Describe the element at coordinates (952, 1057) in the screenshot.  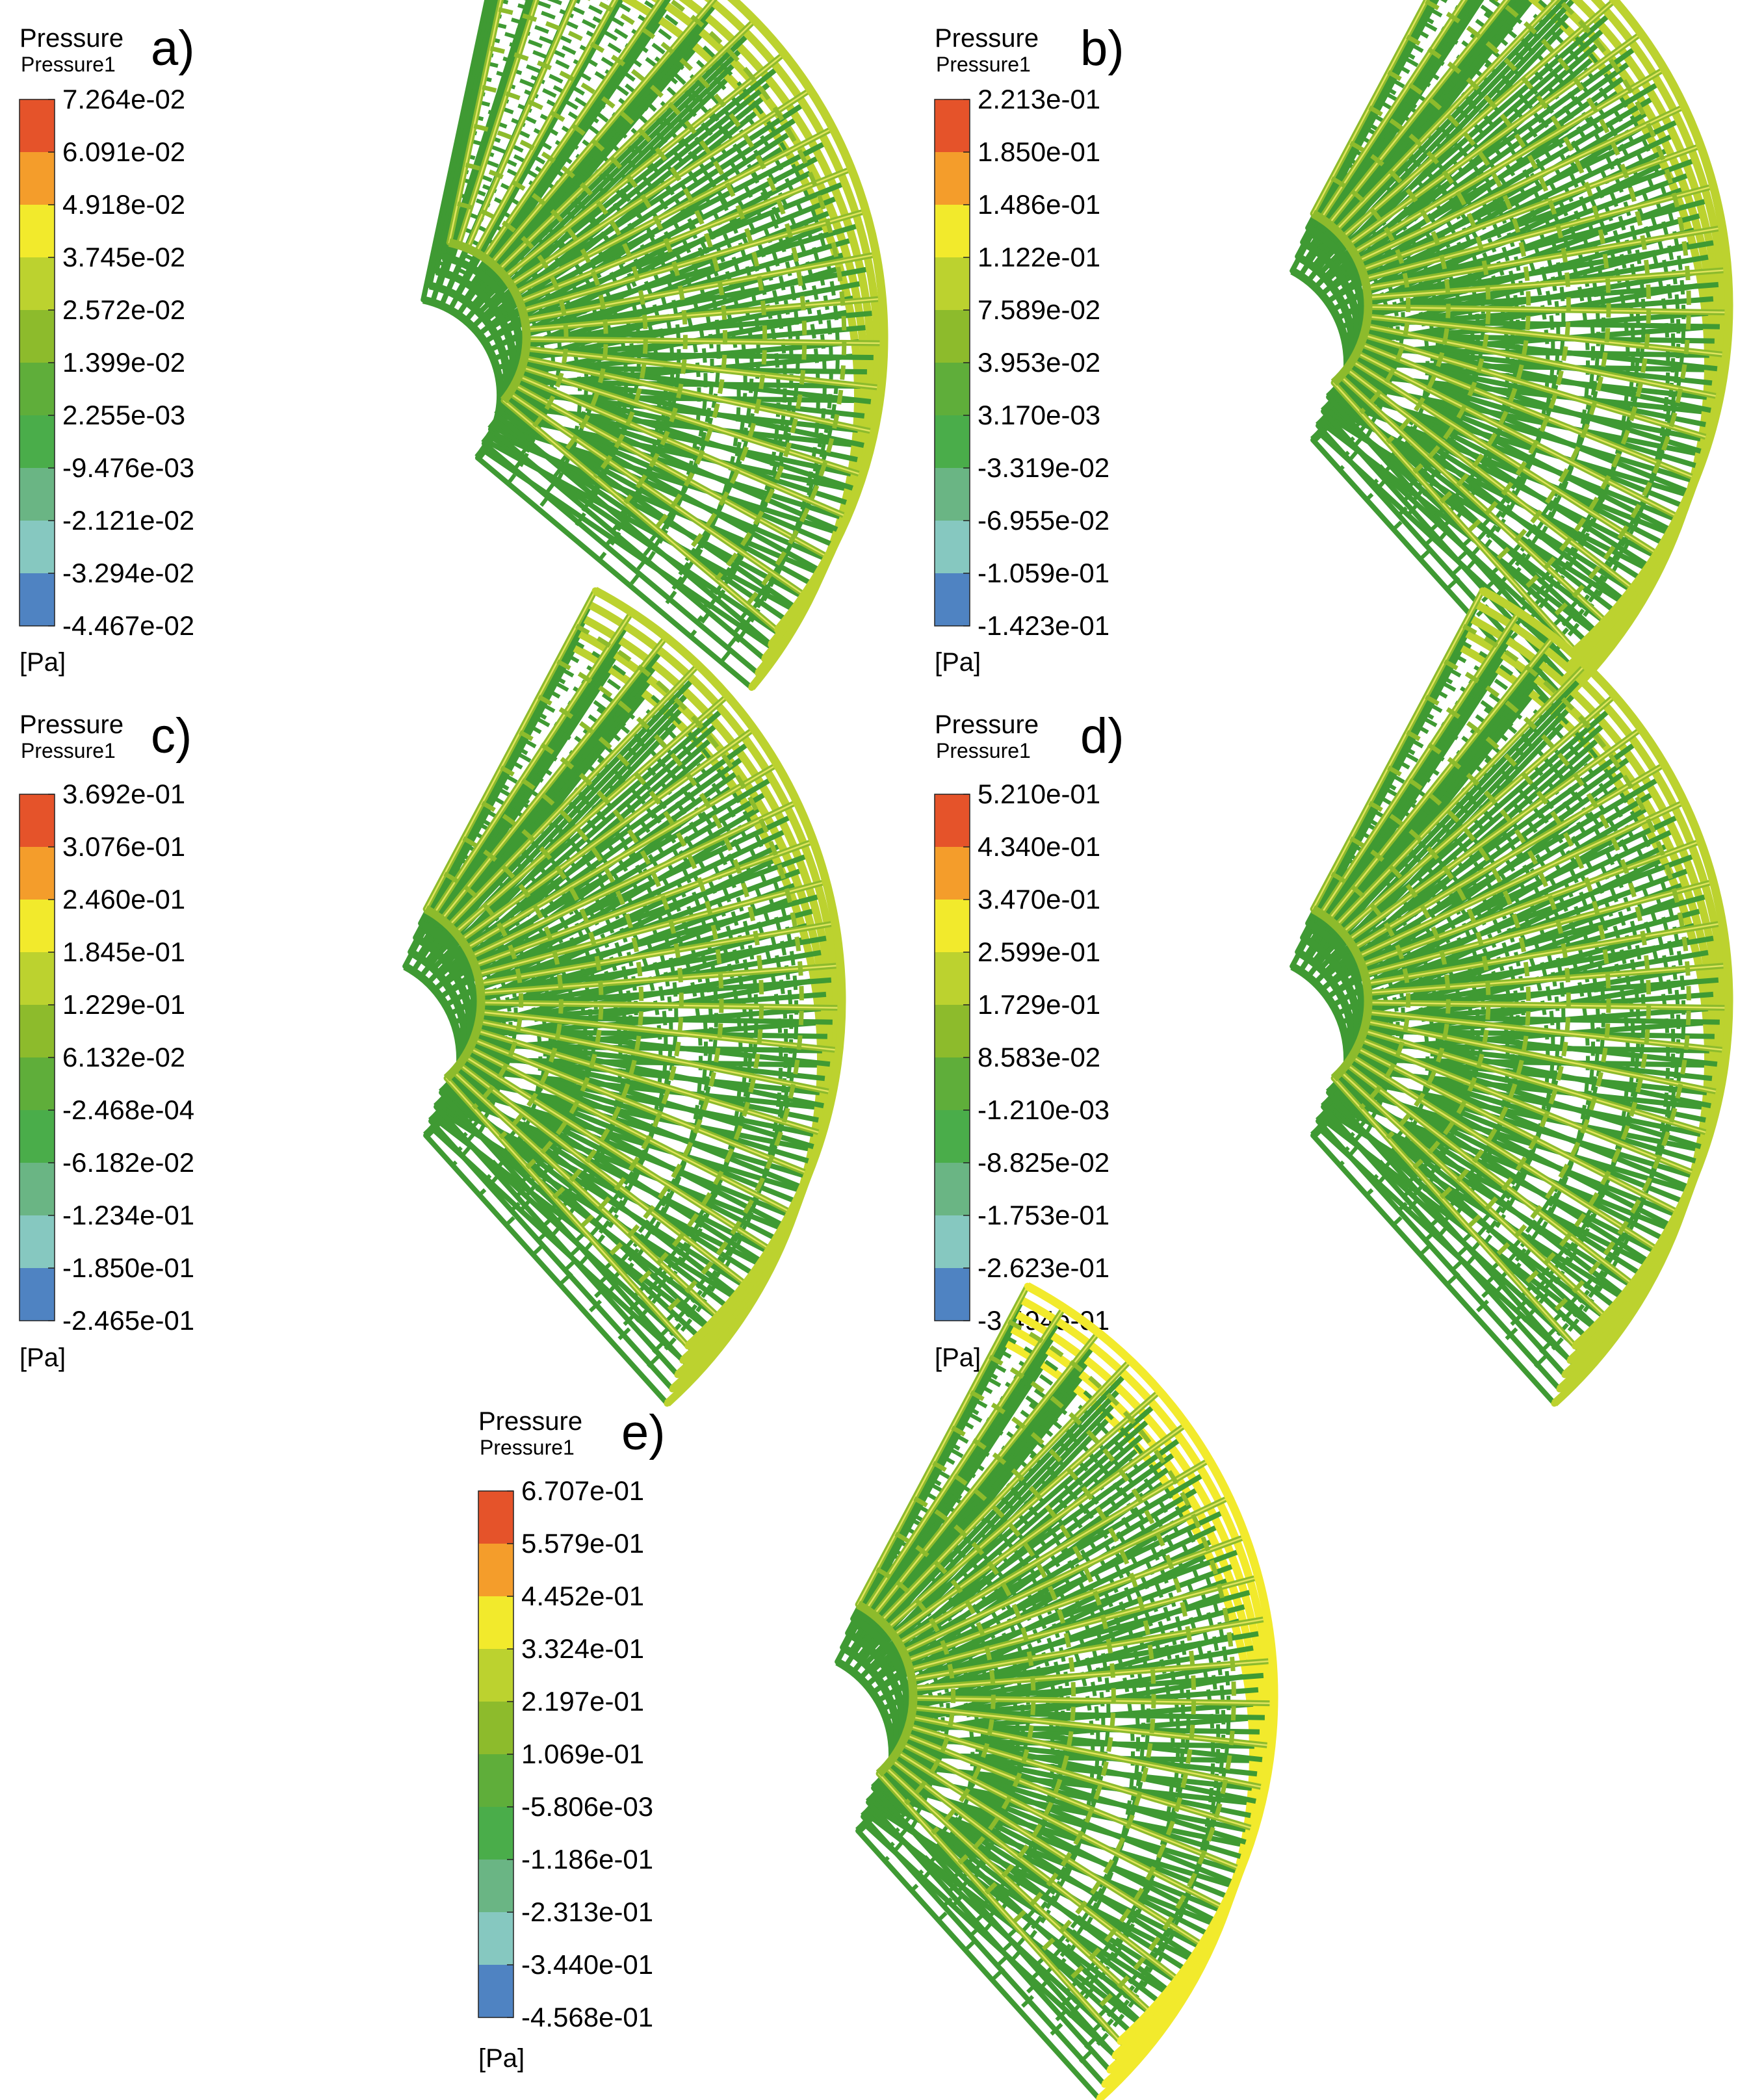
I see `colorbar` at that location.